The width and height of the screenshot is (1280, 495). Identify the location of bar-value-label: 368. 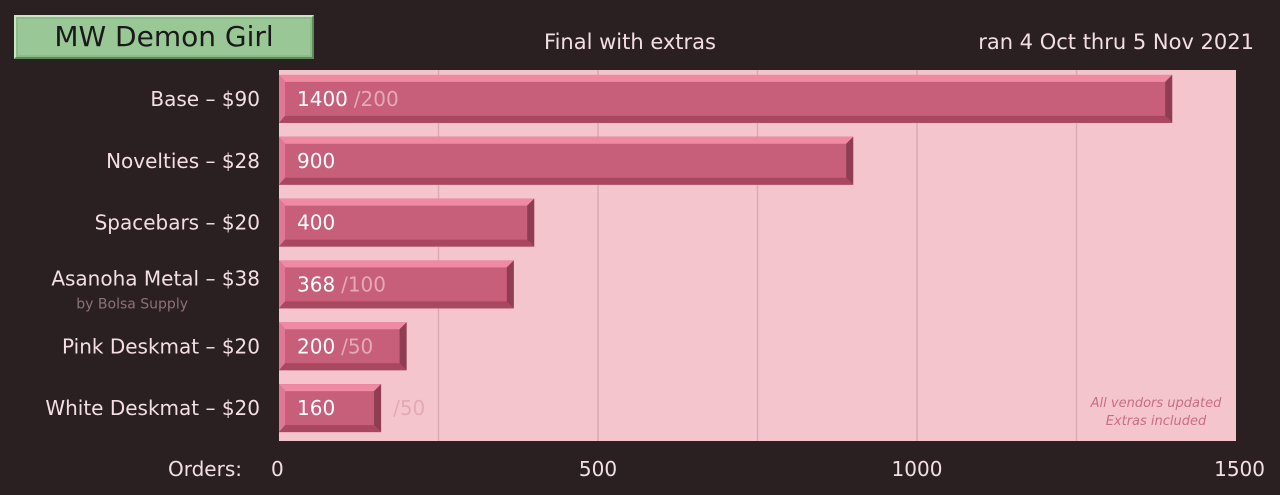
(316, 284).